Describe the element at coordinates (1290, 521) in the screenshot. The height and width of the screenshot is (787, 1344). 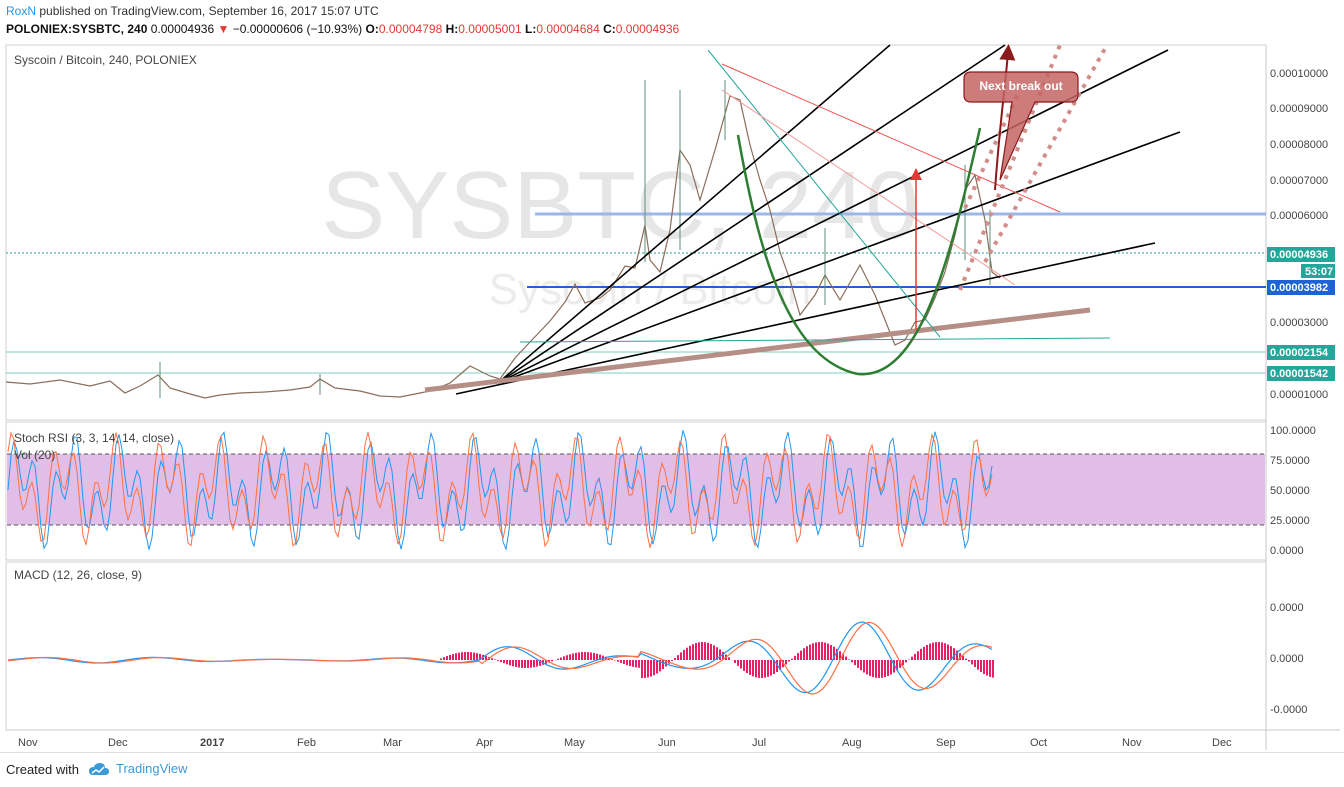
I see `stoch-level: 25.0000` at that location.